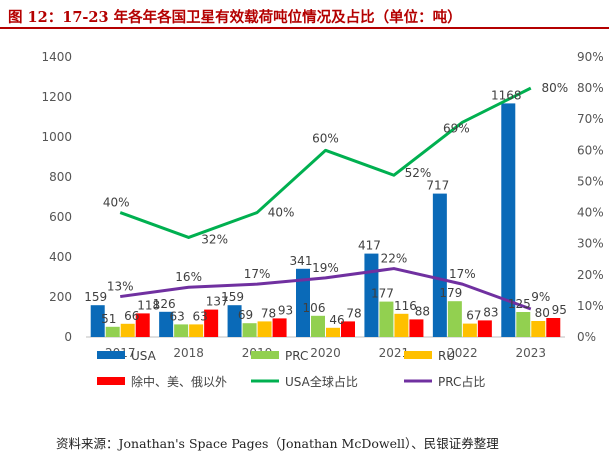  What do you see at coordinates (590, 244) in the screenshot?
I see `y-right-tick-label: 30%` at bounding box center [590, 244].